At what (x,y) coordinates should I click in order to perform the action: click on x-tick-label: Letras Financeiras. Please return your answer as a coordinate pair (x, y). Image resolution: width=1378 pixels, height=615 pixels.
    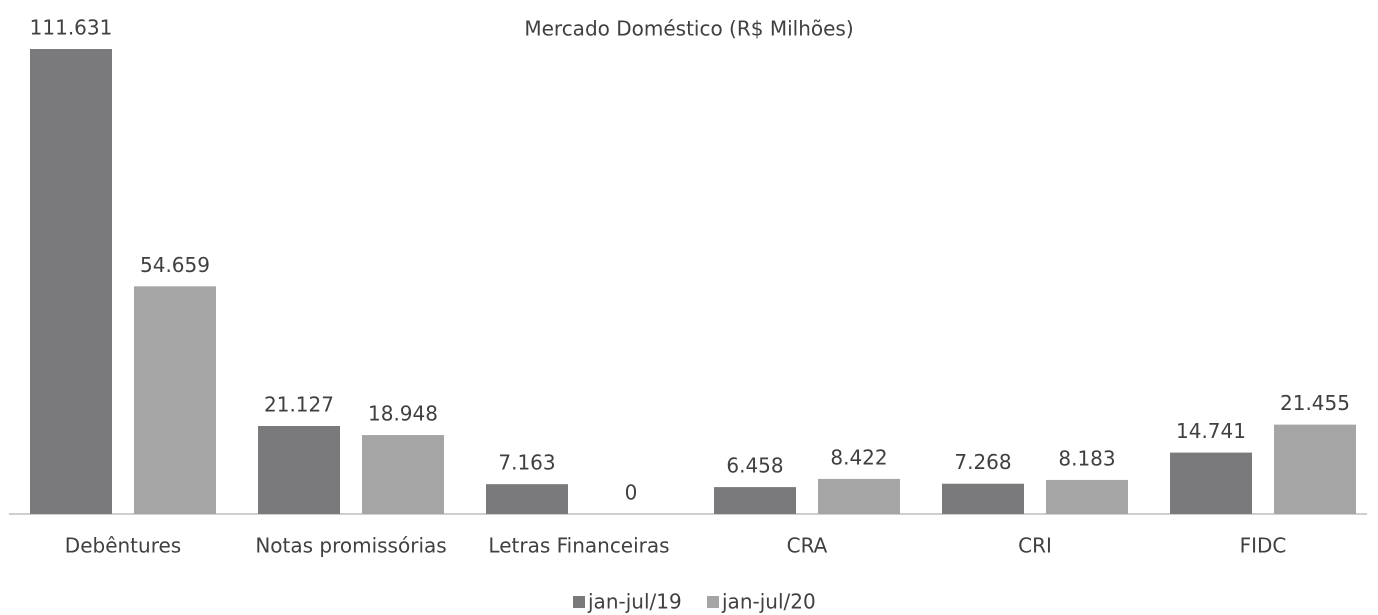
    Looking at the image, I should click on (578, 546).